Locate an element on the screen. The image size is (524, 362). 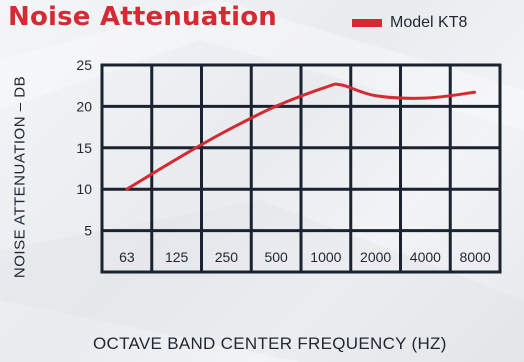
x-tick-label: 500 is located at coordinates (276, 257).